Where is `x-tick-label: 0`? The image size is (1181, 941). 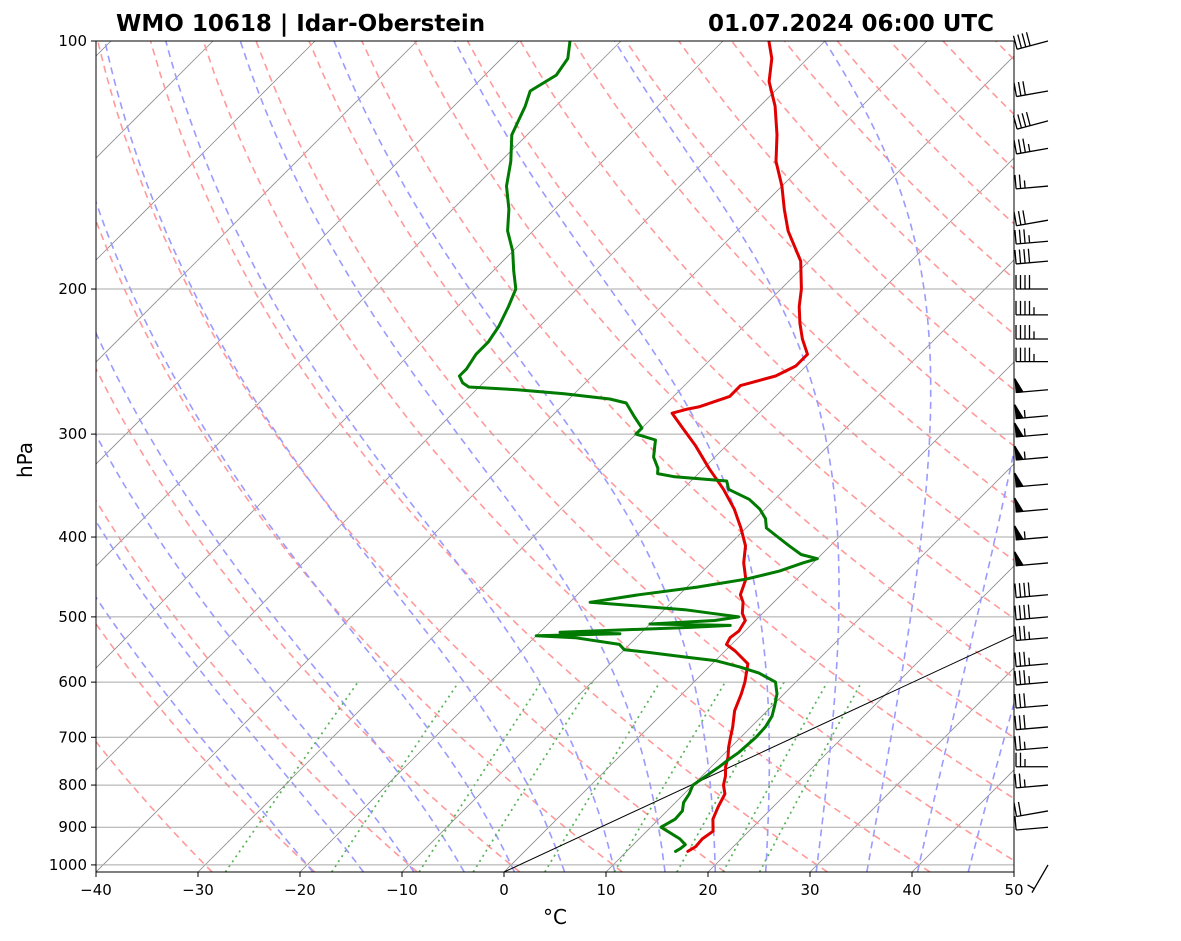 x-tick-label: 0 is located at coordinates (504, 890).